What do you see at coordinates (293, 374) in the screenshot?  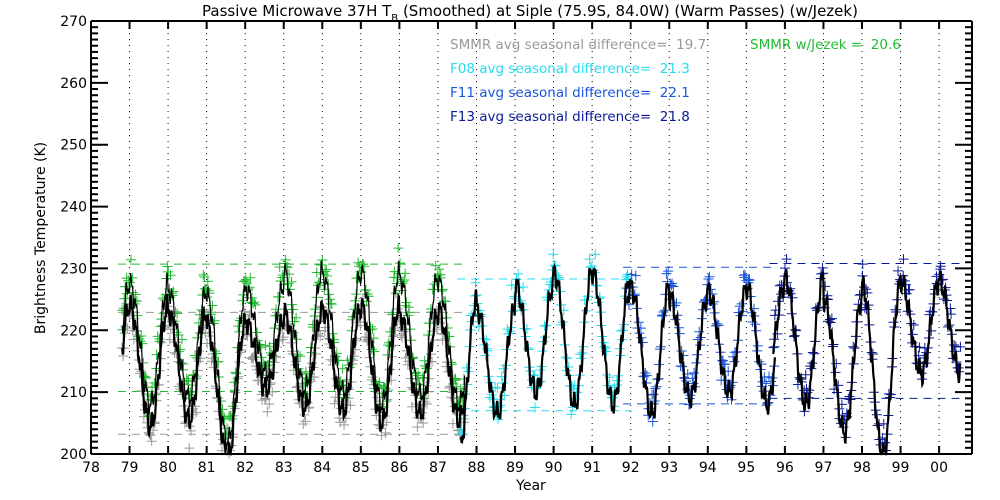 I see `smoothed-line-smmr` at bounding box center [293, 374].